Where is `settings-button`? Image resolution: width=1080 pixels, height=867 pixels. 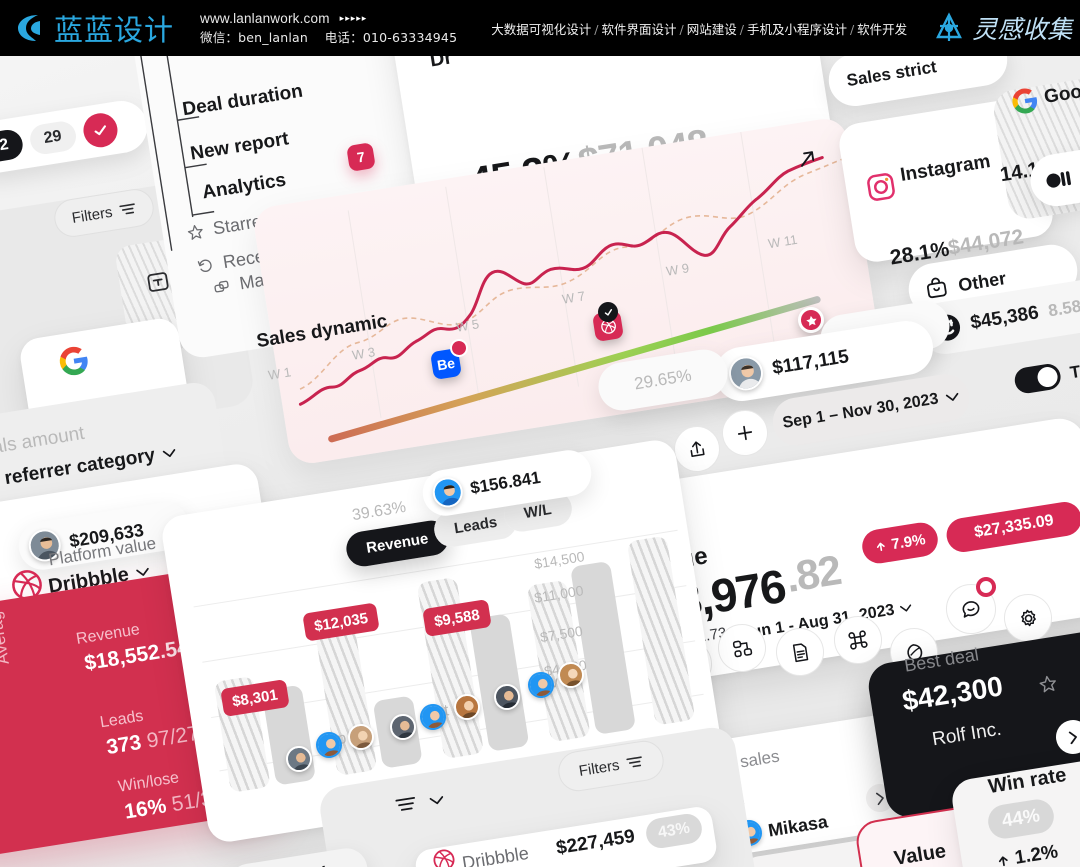
settings-button is located at coordinates (1028, 618).